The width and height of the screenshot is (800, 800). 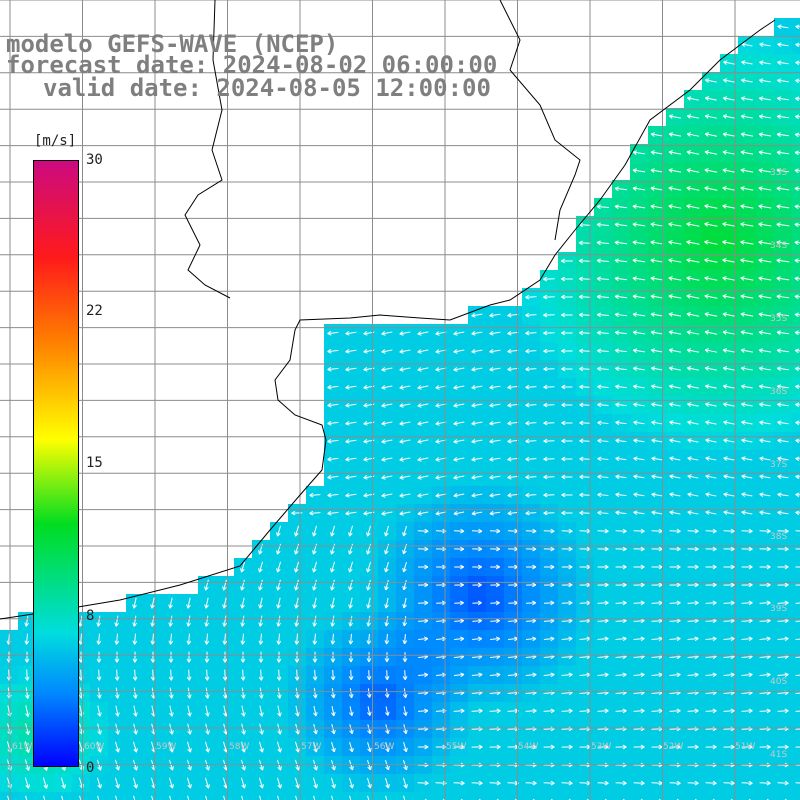 I want to click on lon-label: 59W, so click(x=166, y=747).